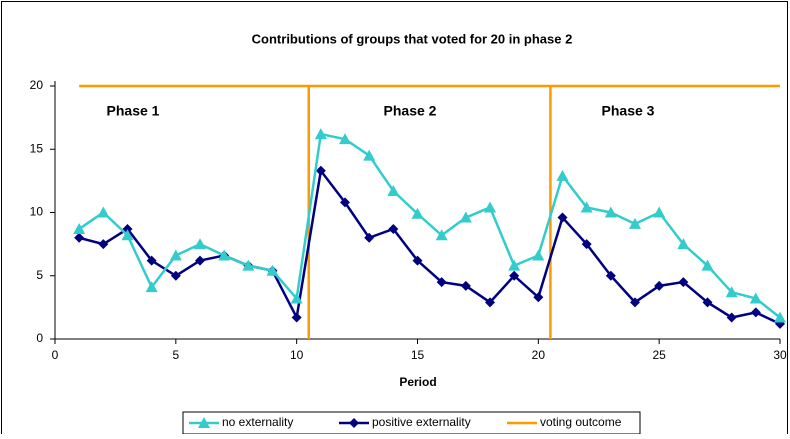  I want to click on y-tick-label: 5, so click(39, 275).